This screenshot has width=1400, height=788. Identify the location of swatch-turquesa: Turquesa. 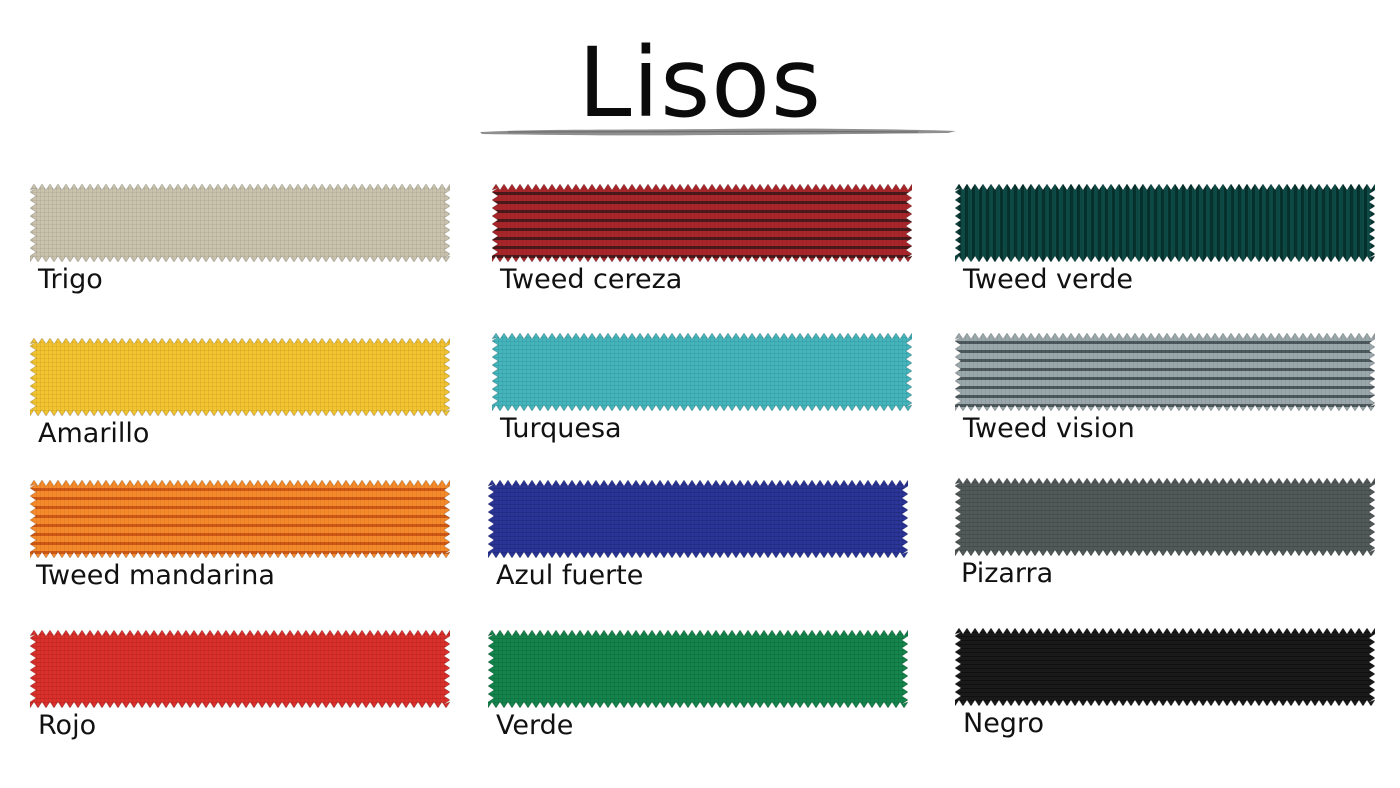
(702, 388).